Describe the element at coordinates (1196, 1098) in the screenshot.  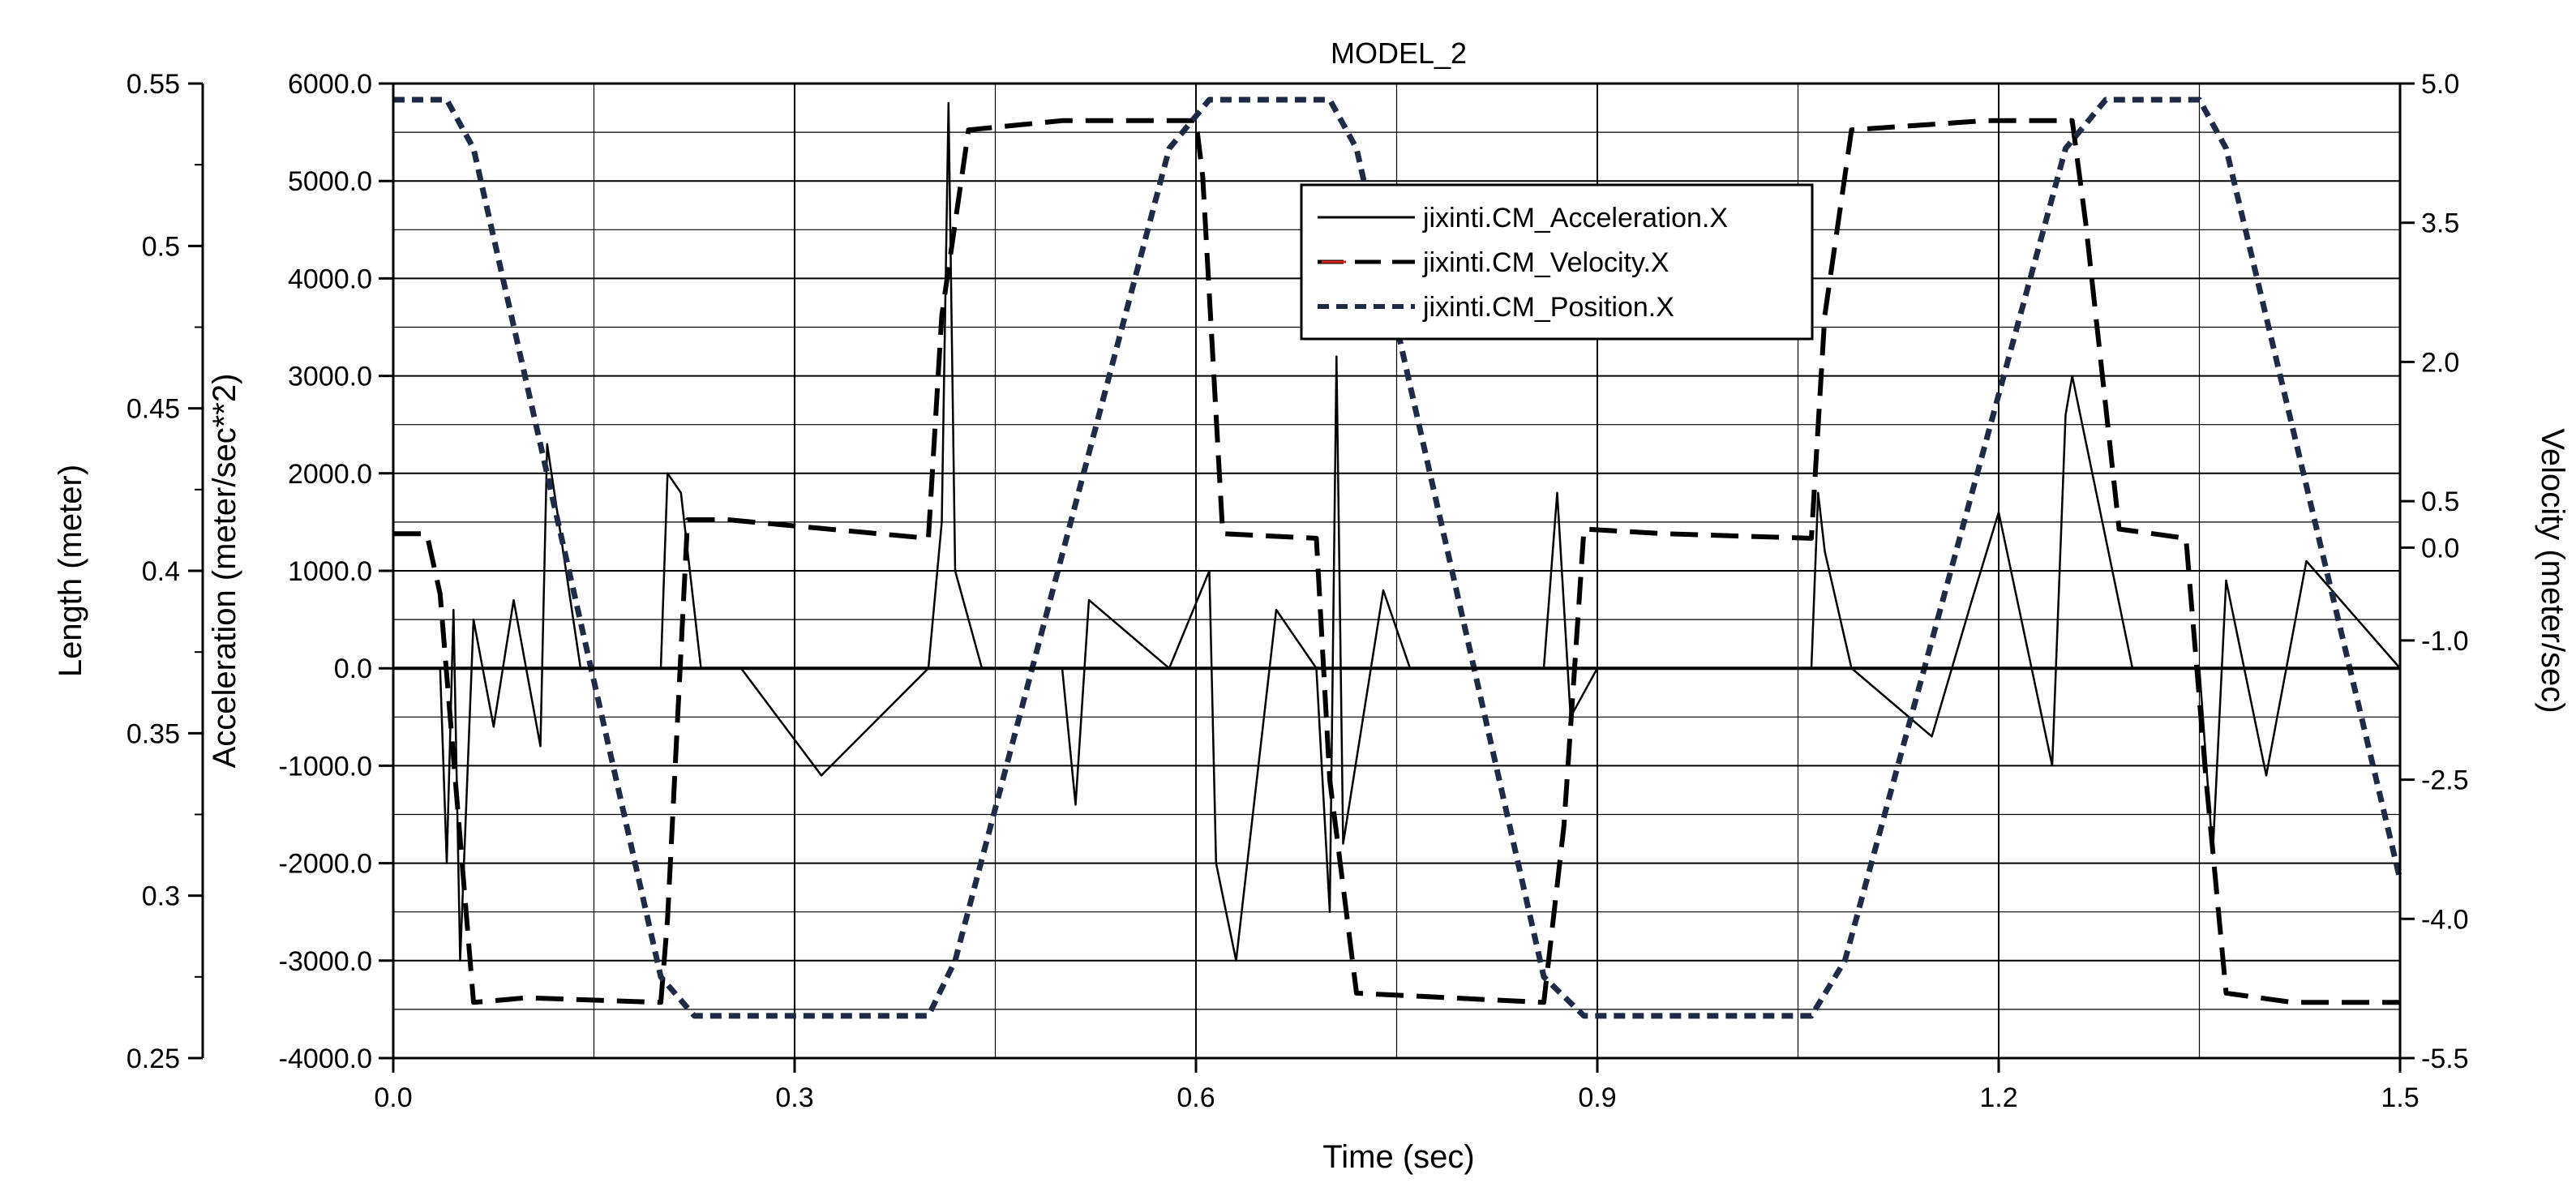
I see `x-tick-label: 0.6` at that location.